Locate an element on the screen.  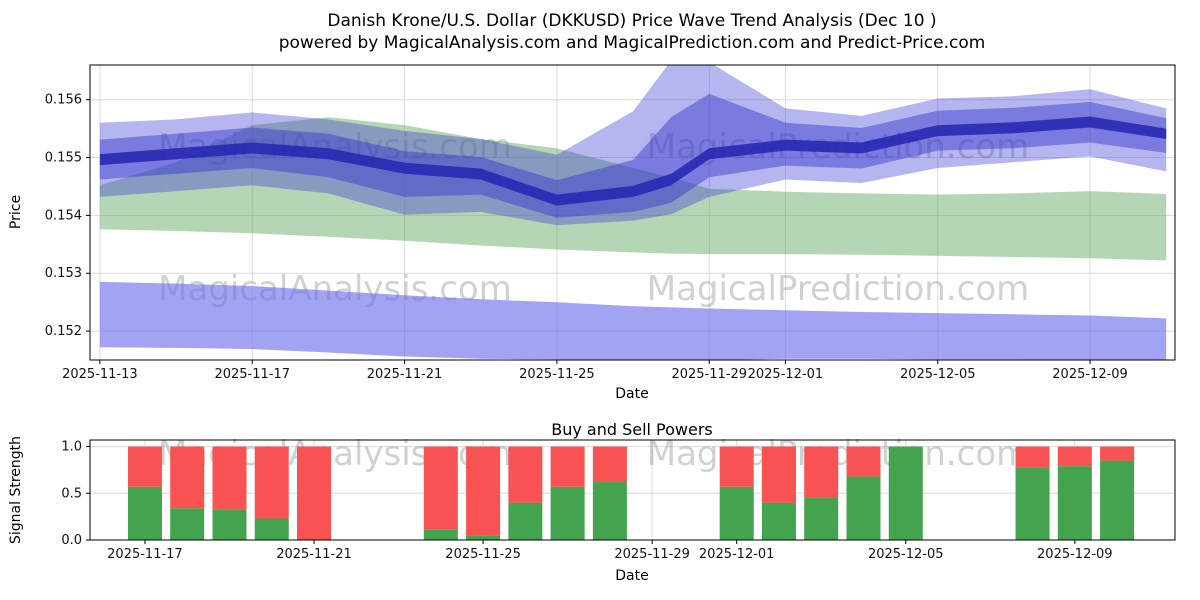
power-xtick-label: 2025-11-25 is located at coordinates (483, 554).